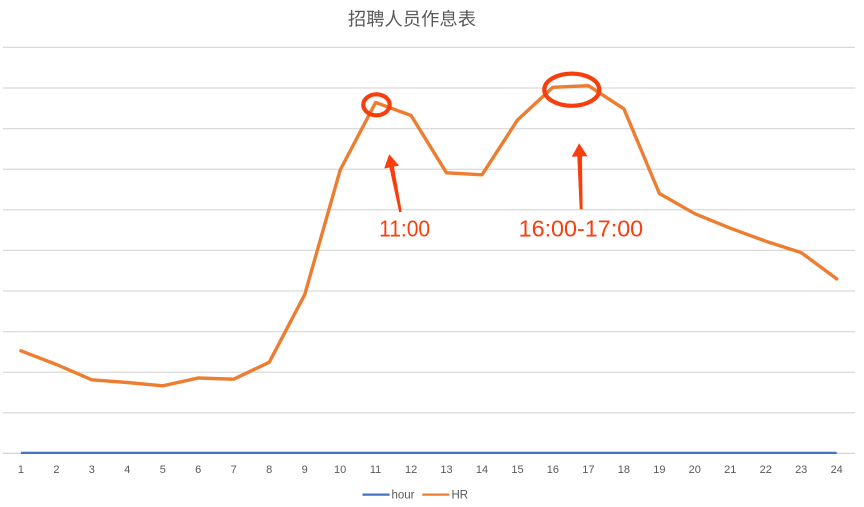  Describe the element at coordinates (127, 470) in the screenshot. I see `svg-text: 4` at that location.